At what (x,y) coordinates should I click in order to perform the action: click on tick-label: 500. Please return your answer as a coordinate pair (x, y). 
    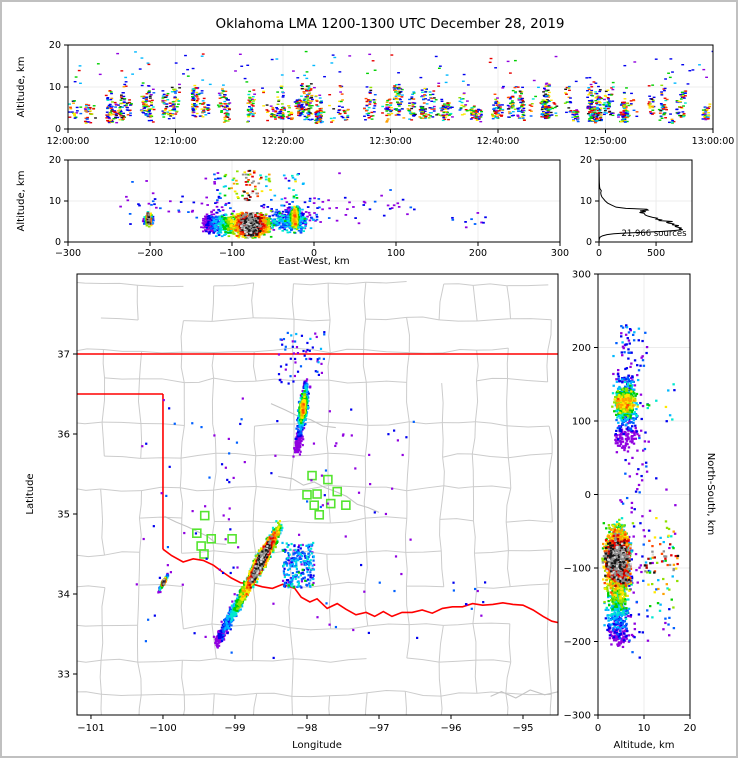
    Looking at the image, I should click on (656, 253).